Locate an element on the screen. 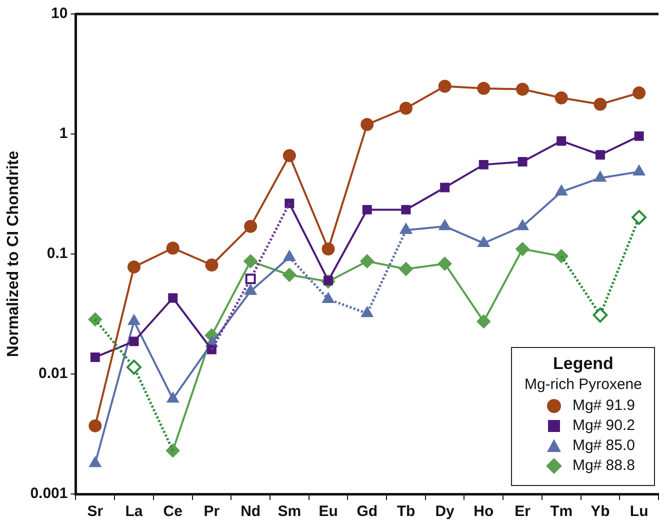 The image size is (667, 524). x-tick-label: Pr is located at coordinates (212, 511).